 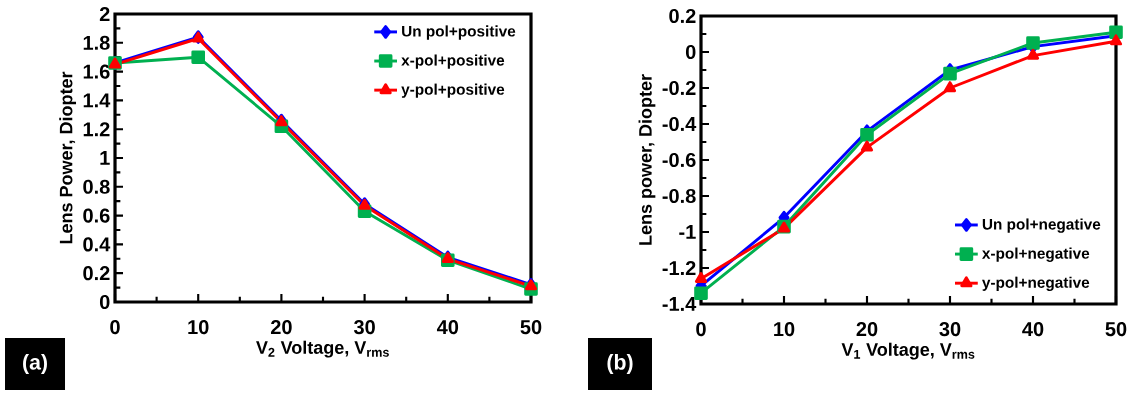 What do you see at coordinates (96, 129) in the screenshot?
I see `y-tick-label: 1.2` at bounding box center [96, 129].